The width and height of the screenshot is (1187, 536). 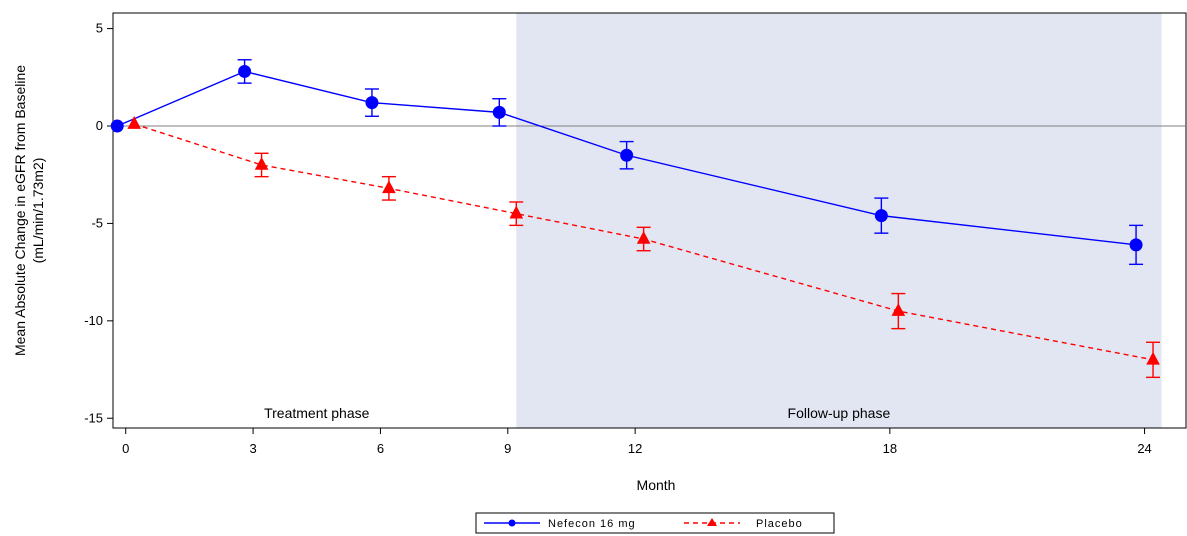 What do you see at coordinates (512, 523) in the screenshot?
I see `legend-marker-nefecon` at bounding box center [512, 523].